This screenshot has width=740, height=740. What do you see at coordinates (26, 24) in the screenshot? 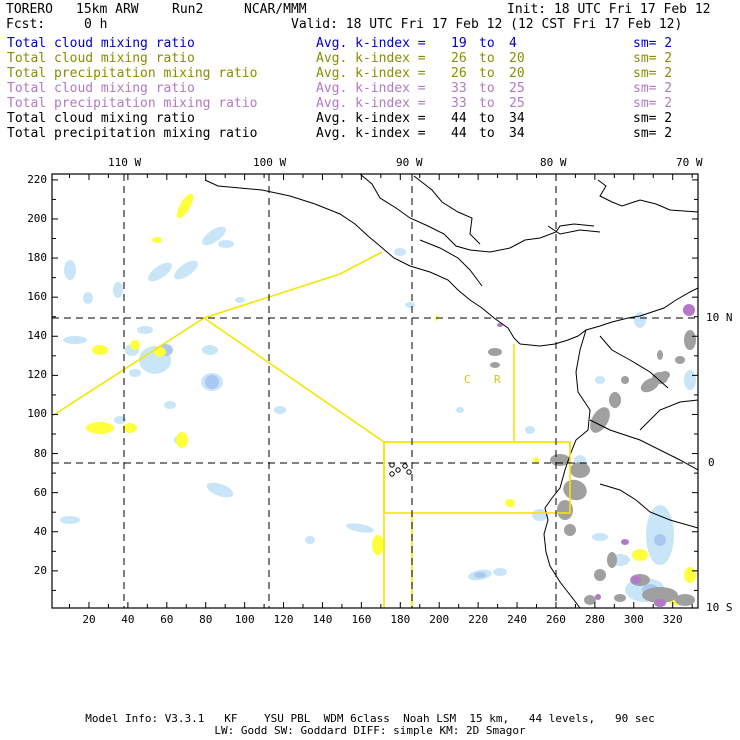
I see `forecast-label: Fcst:` at bounding box center [26, 24].